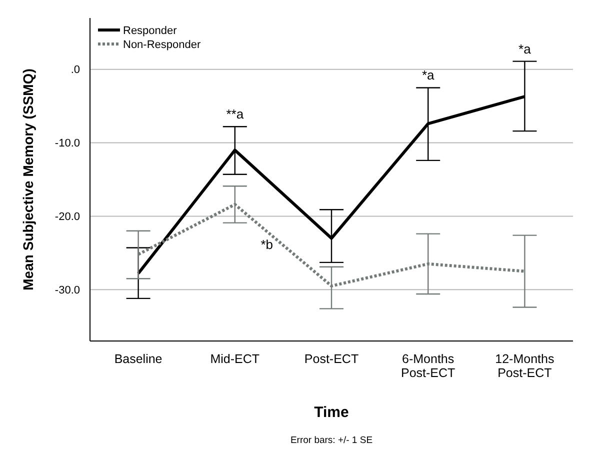 The image size is (593, 461). Describe the element at coordinates (162, 44) in the screenshot. I see `legend-label: Non-Responder` at that location.